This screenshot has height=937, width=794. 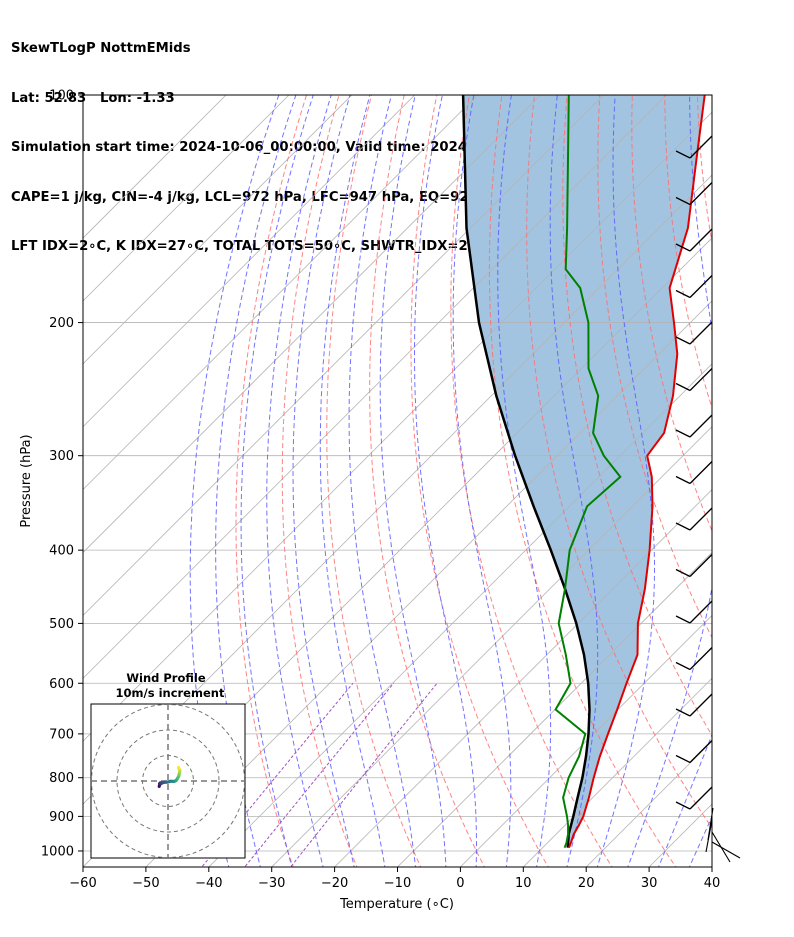 I want to click on x-tick-label: 40, so click(x=712, y=883).